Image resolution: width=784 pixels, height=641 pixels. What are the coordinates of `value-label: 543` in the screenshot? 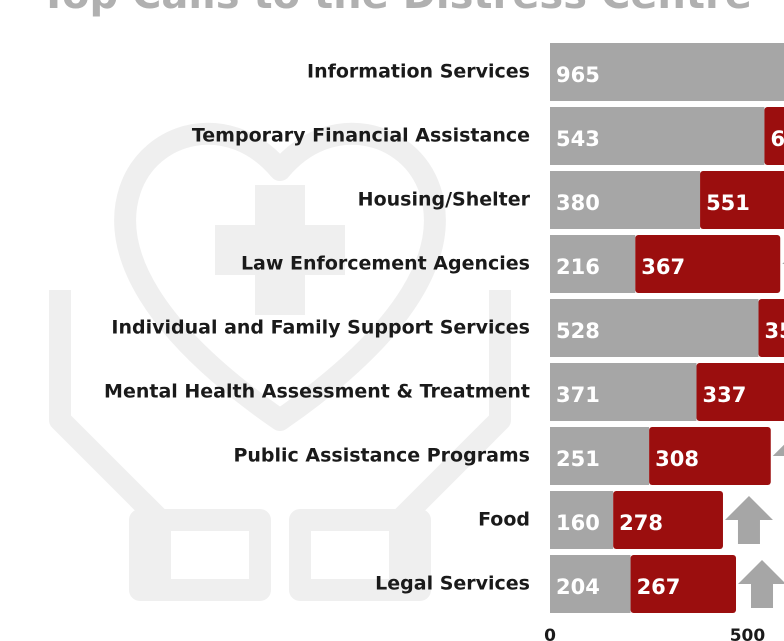 It's located at (578, 139).